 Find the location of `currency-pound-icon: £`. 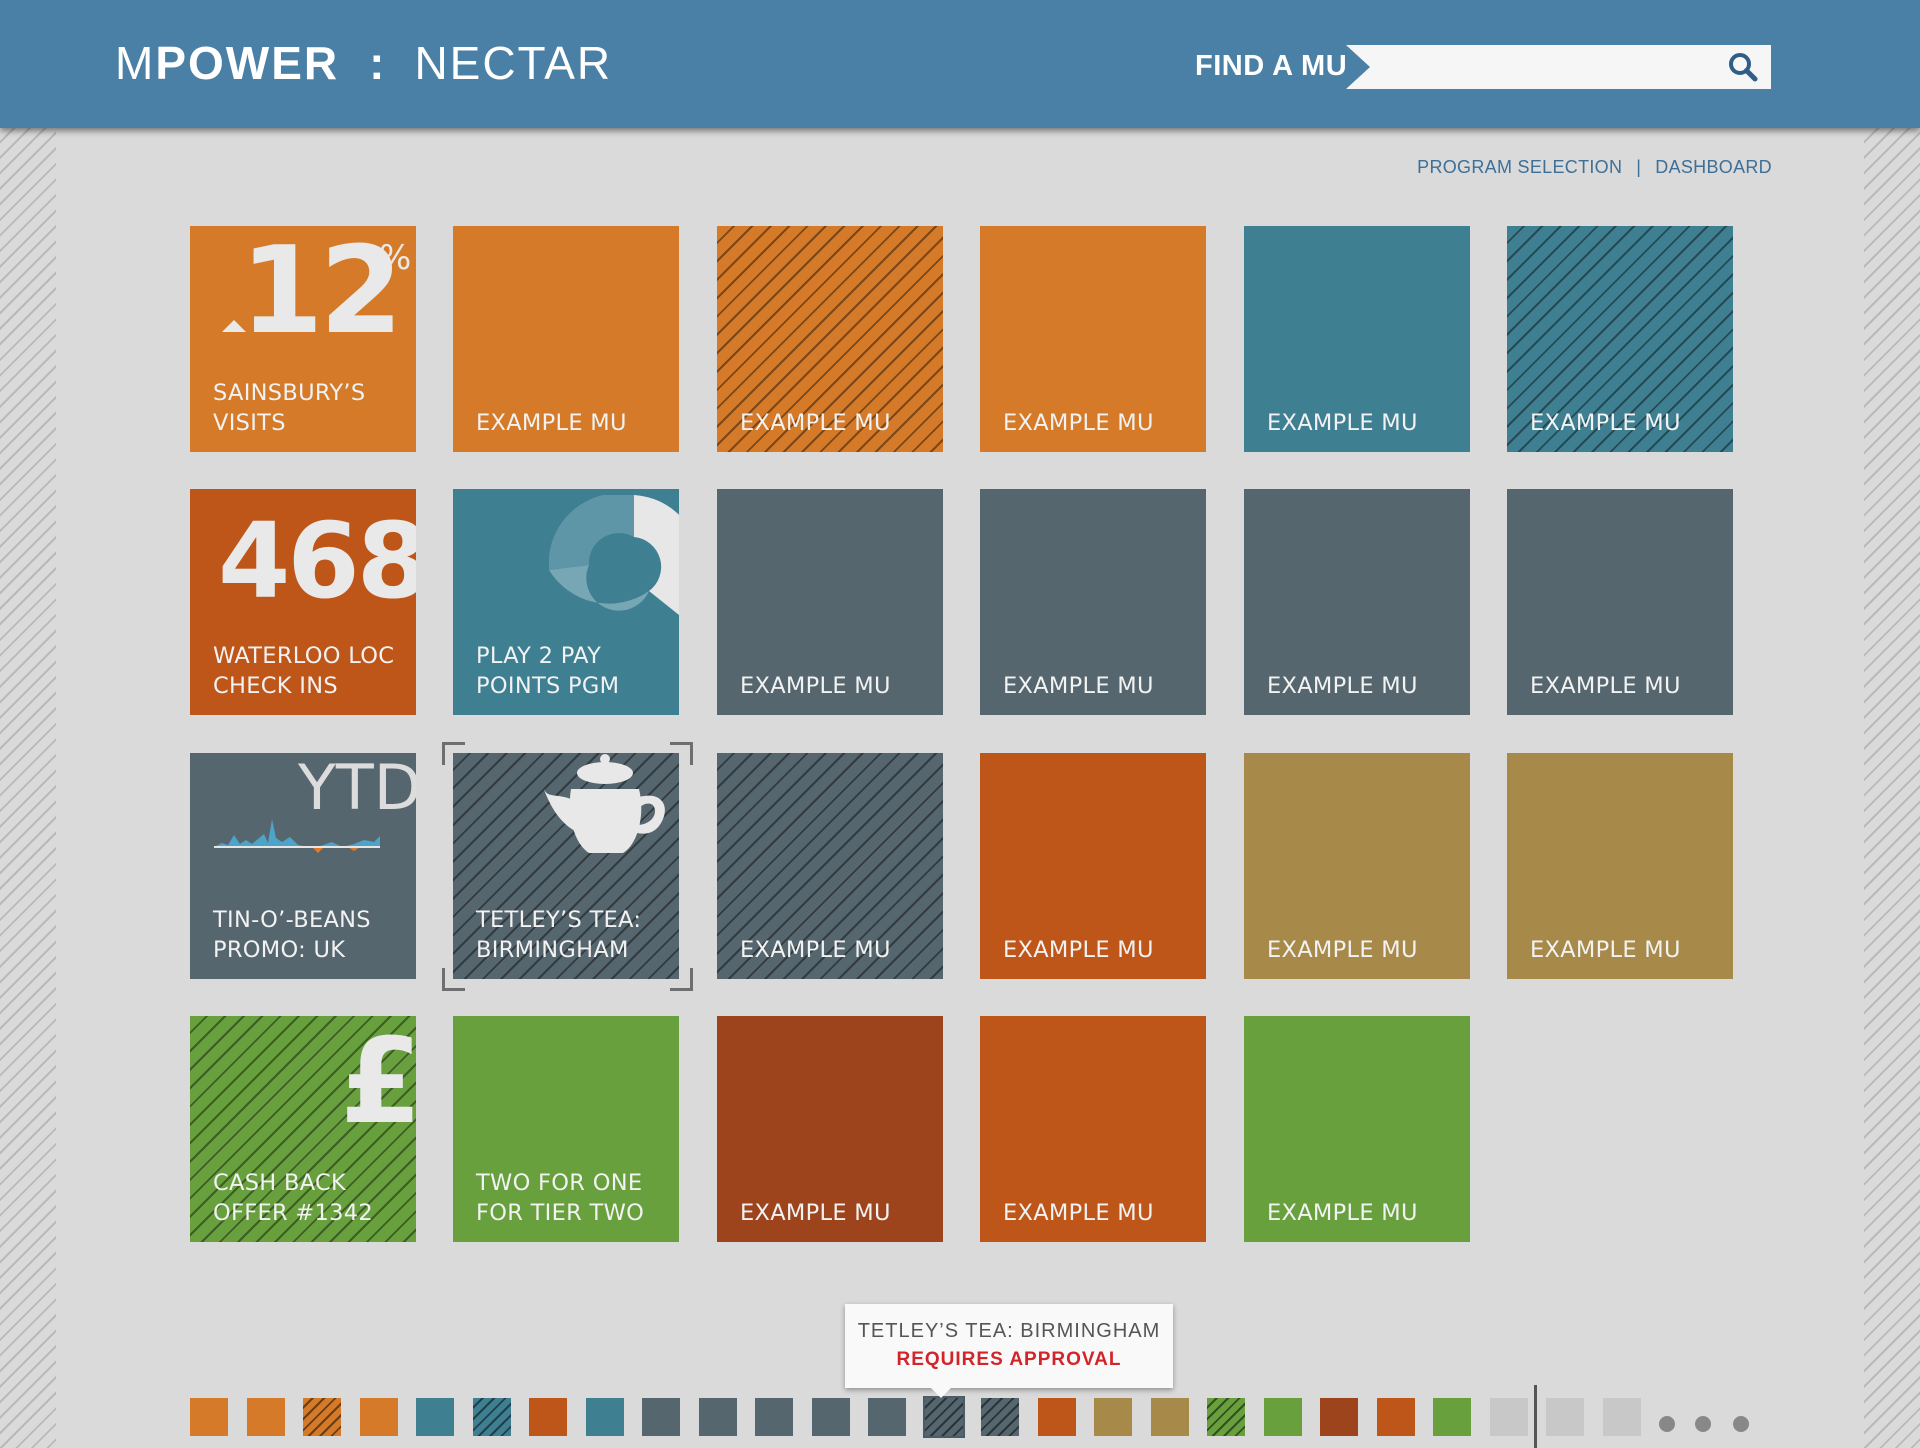

currency-pound-icon: £ is located at coordinates (378, 1083).